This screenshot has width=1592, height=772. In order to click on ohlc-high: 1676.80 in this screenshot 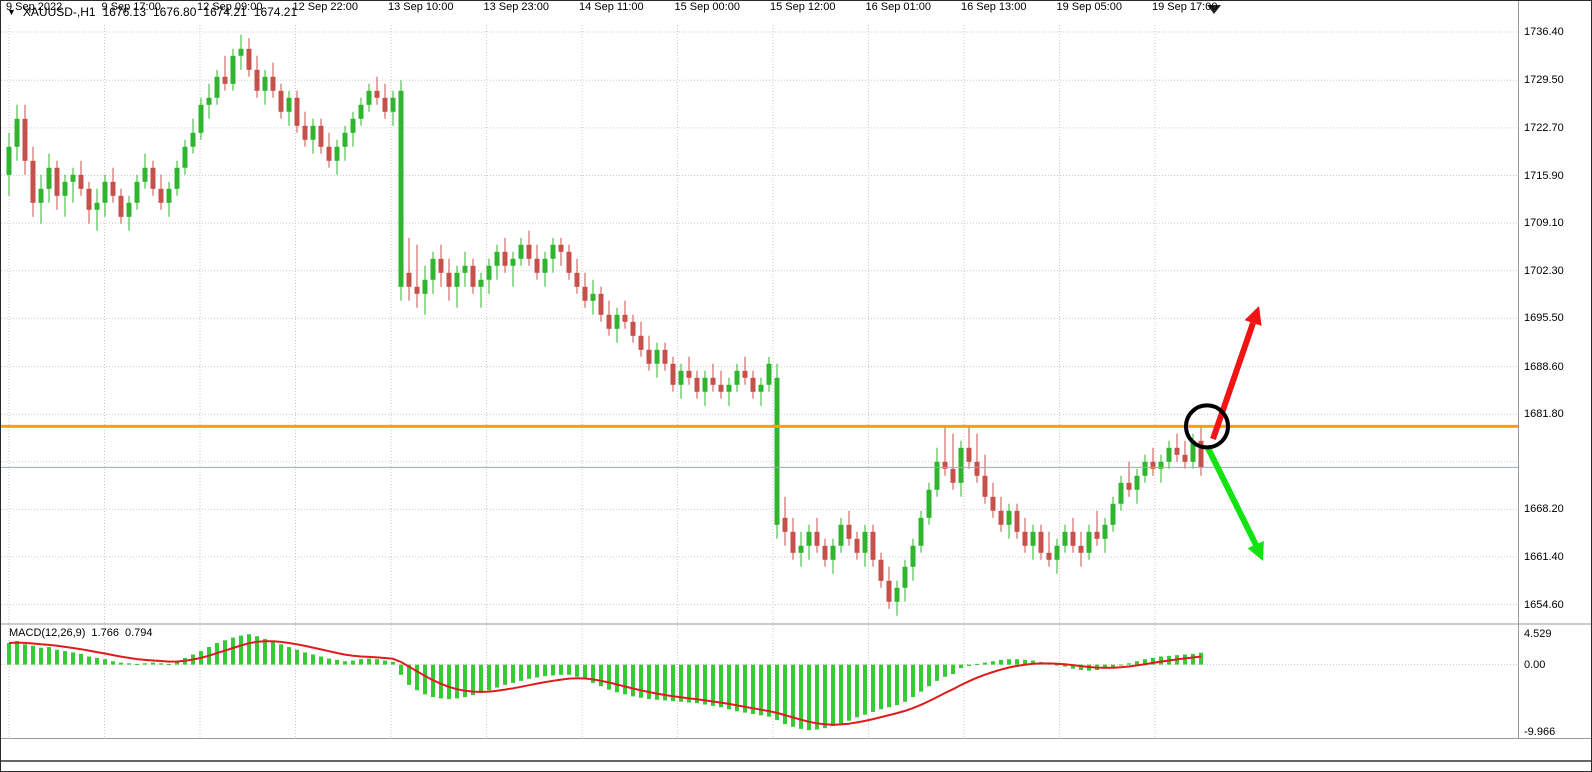, I will do `click(175, 12)`.